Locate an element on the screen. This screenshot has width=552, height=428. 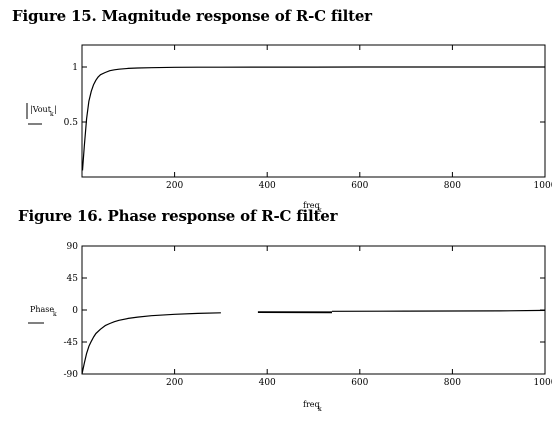
magnitude-x-label-text: freq is located at coordinates (311, 205).